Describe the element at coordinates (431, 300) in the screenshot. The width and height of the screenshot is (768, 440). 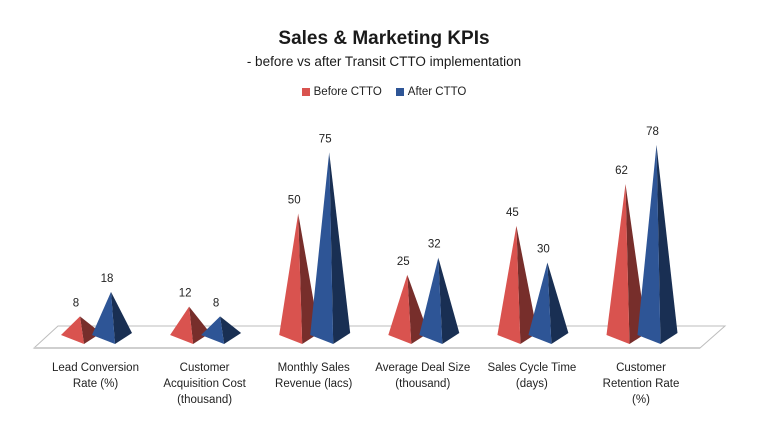
I see `bar-after-cat3` at that location.